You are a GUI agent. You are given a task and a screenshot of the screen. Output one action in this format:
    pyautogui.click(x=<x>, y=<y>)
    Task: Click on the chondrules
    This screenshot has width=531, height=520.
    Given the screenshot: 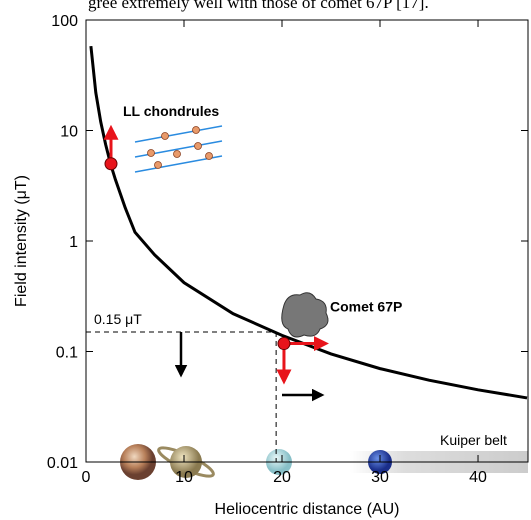 What is the action you would take?
    pyautogui.click(x=180, y=147)
    